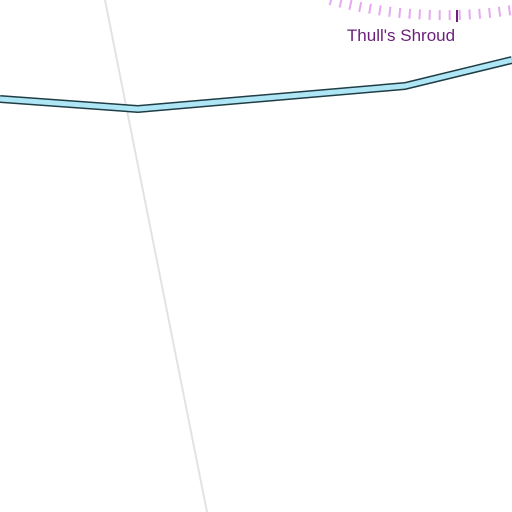 The height and width of the screenshot is (512, 512). I want to click on poi-label-thulls-shroud: Thull's Shroud, so click(401, 35).